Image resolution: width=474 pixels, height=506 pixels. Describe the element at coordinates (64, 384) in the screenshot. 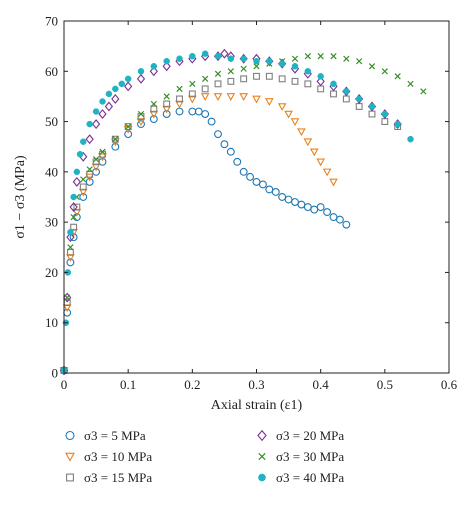

I see `x-tick-label: 0` at that location.